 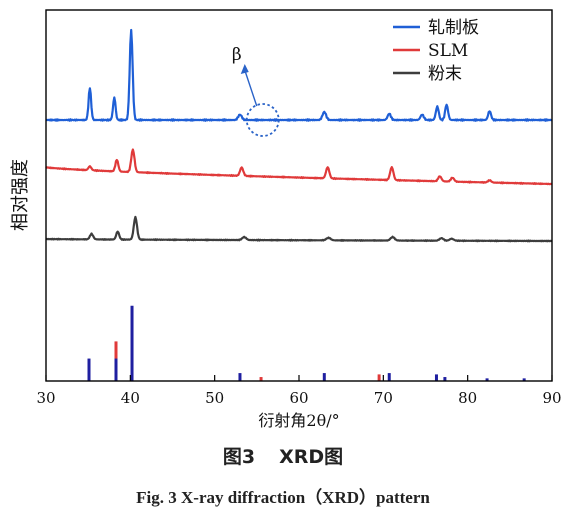 I want to click on beta-label: β, so click(x=237, y=55).